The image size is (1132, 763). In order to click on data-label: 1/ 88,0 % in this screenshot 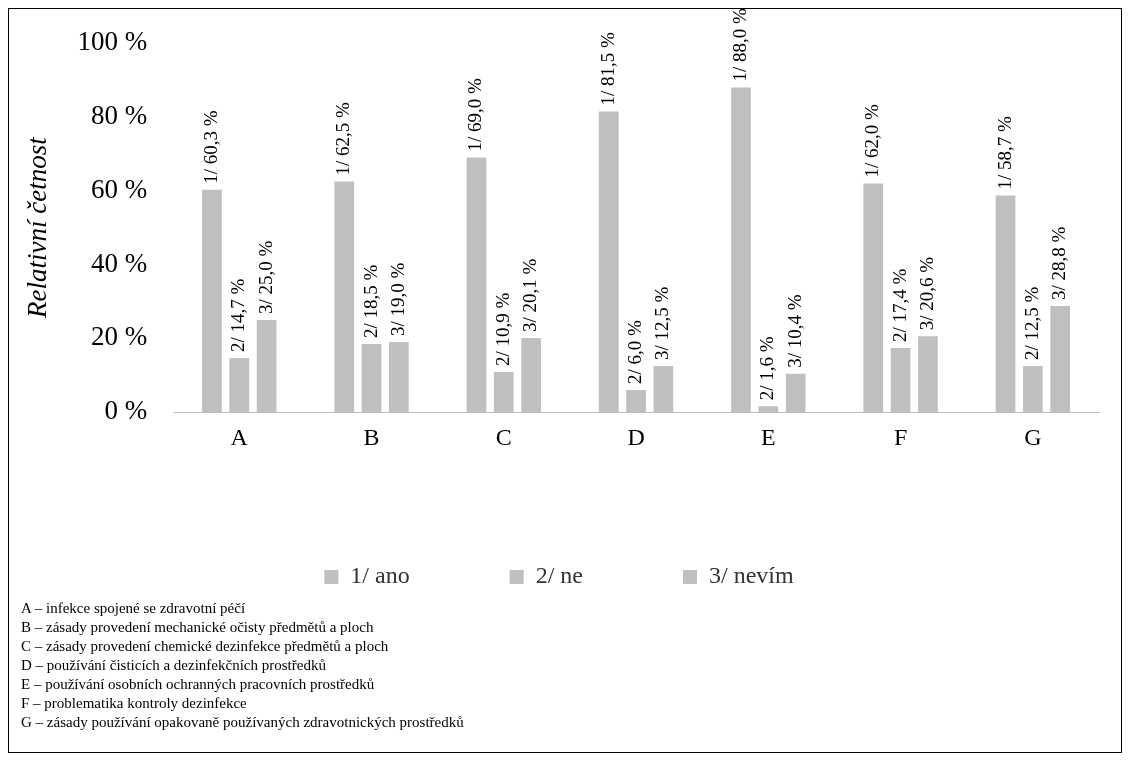, I will do `click(739, 44)`.